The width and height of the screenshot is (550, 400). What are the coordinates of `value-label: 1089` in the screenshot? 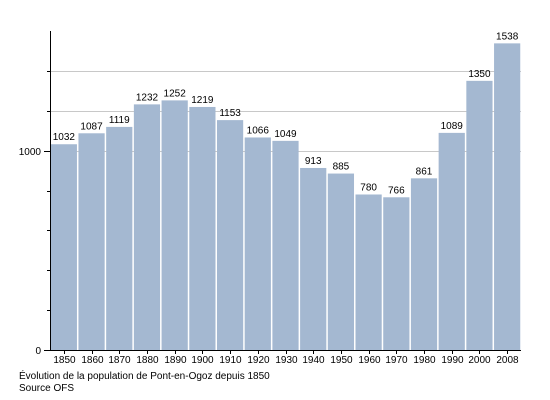 It's located at (452, 126).